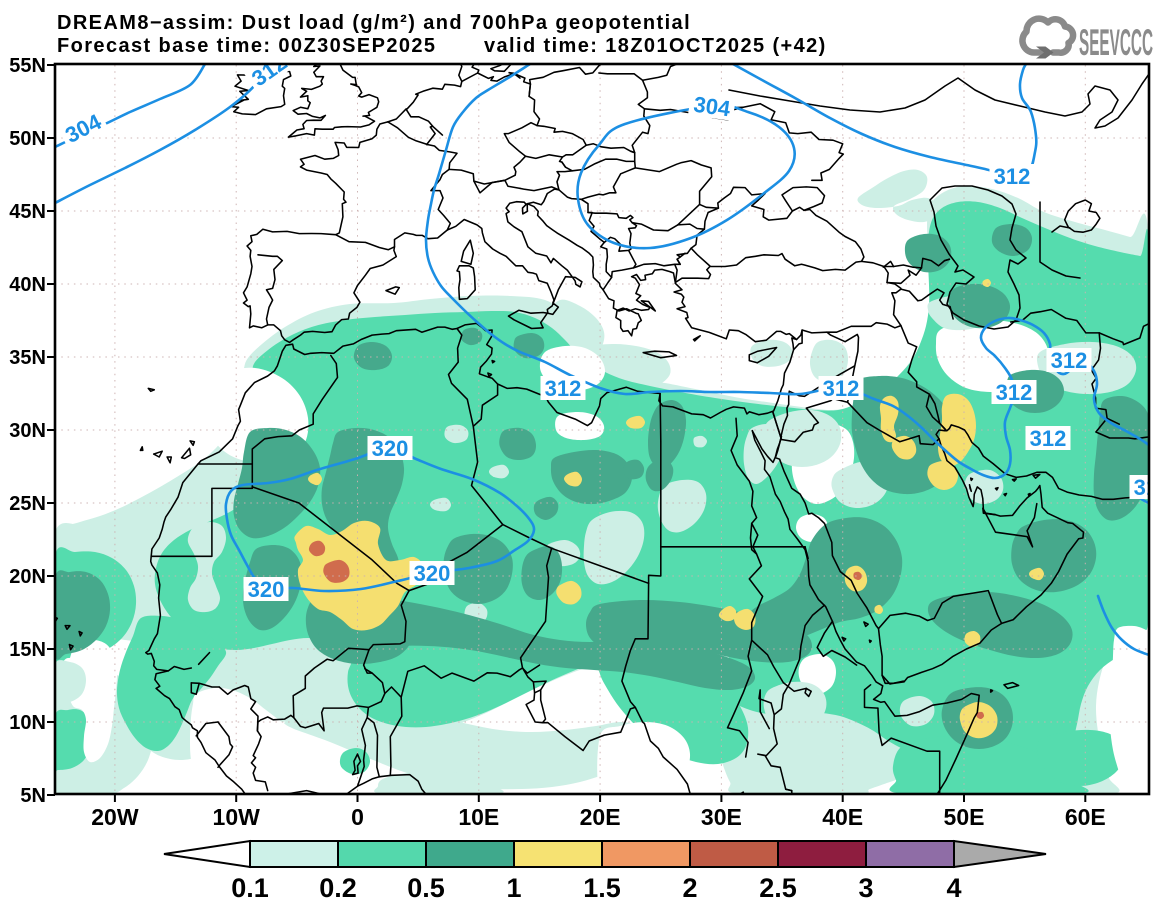 This screenshot has width=1165, height=912. What do you see at coordinates (1085, 817) in the screenshot?
I see `svg-text: 60E` at bounding box center [1085, 817].